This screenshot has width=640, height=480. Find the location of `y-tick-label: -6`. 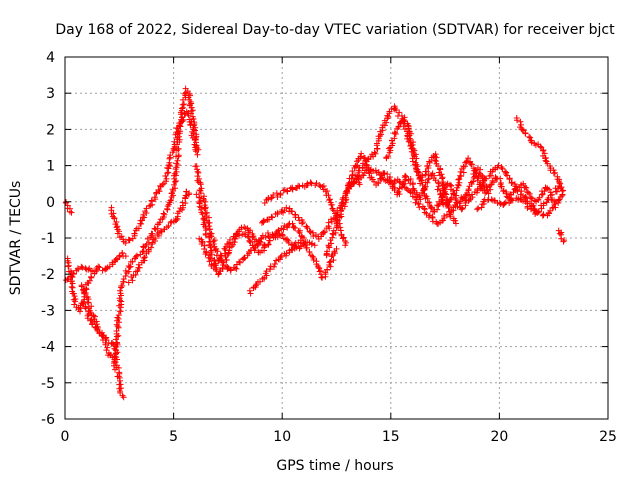

y-tick-label: -6 is located at coordinates (48, 420).